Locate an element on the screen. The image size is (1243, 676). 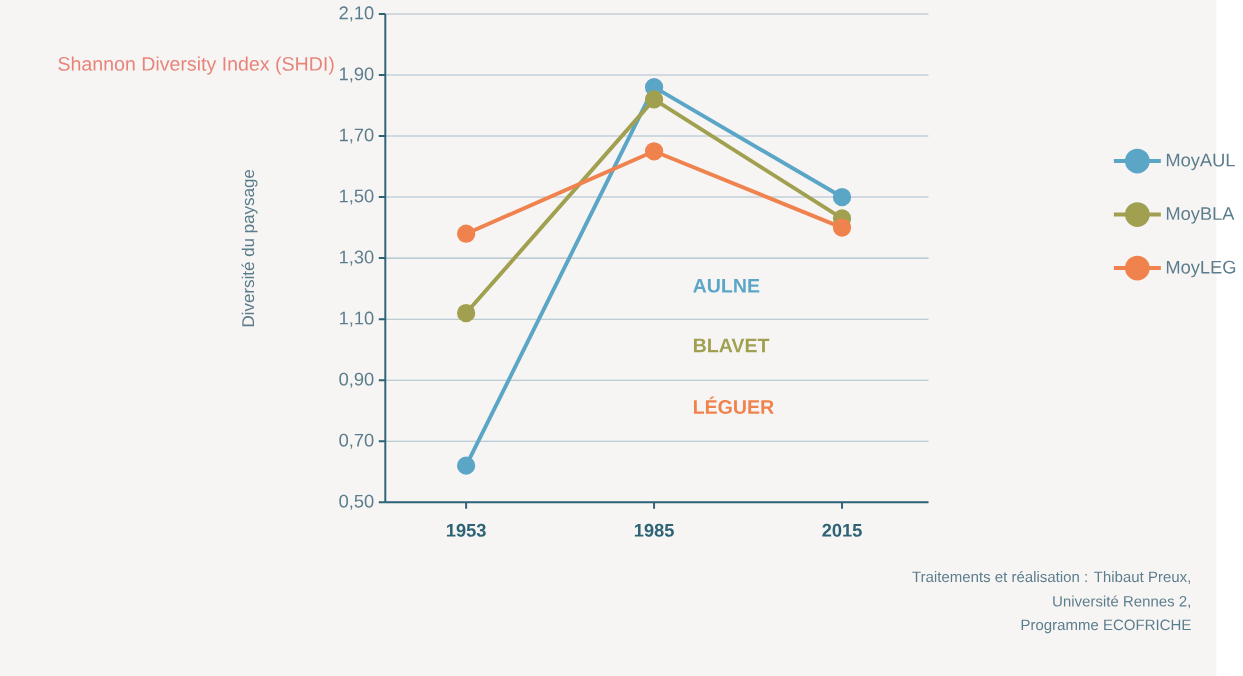
x-tick-label: 1985 is located at coordinates (654, 530).